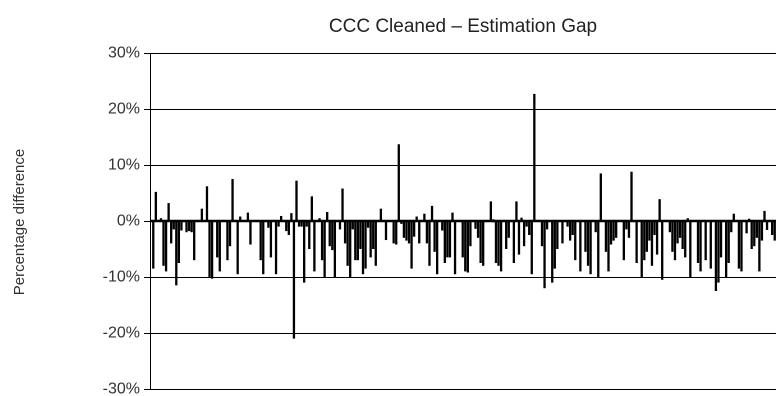 The width and height of the screenshot is (776, 396). What do you see at coordinates (19, 222) in the screenshot?
I see `y-axis-label: Percentage difference` at bounding box center [19, 222].